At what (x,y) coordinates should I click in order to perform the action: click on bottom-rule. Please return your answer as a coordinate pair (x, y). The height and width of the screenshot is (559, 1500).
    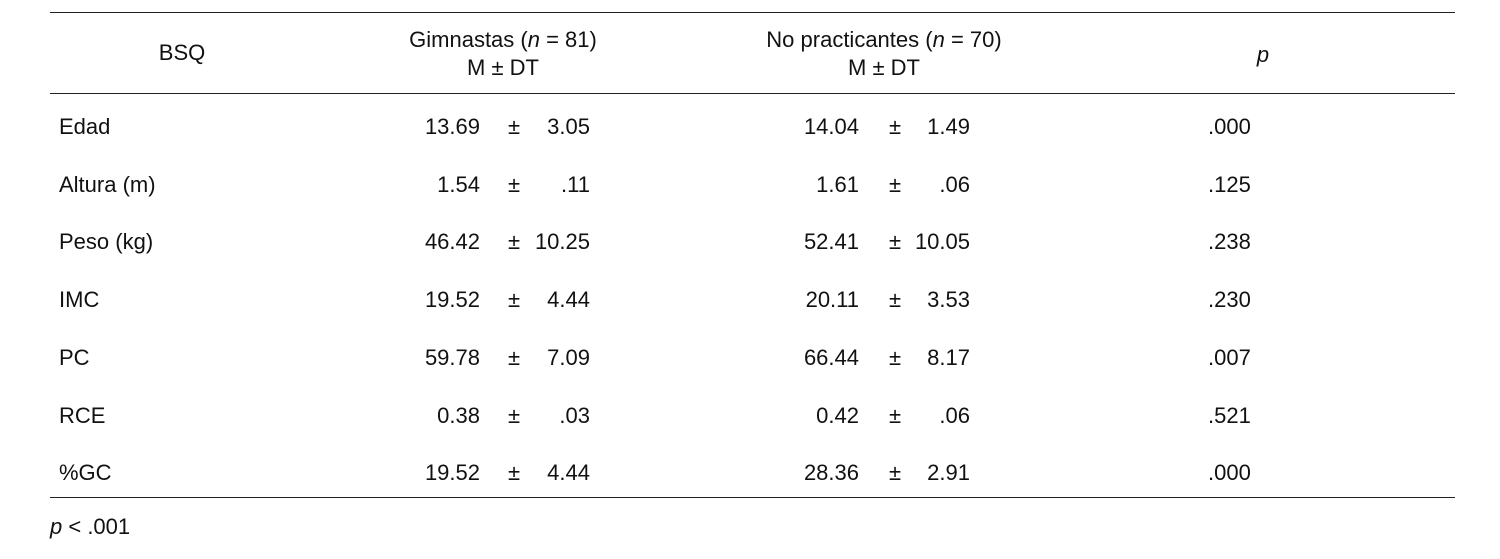
    Looking at the image, I should click on (752, 497).